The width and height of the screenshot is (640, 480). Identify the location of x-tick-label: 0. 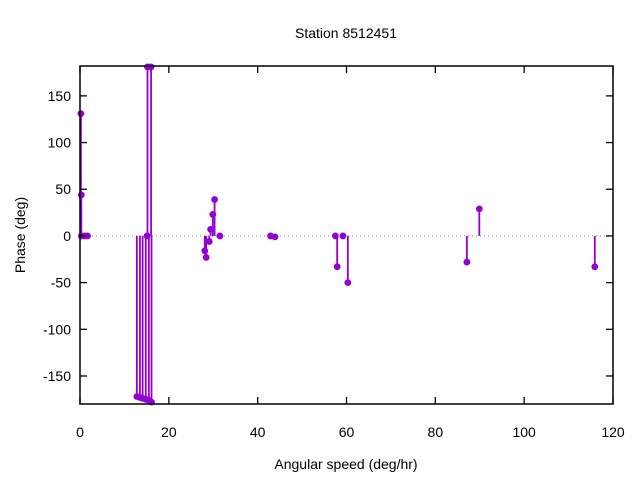
(80, 432).